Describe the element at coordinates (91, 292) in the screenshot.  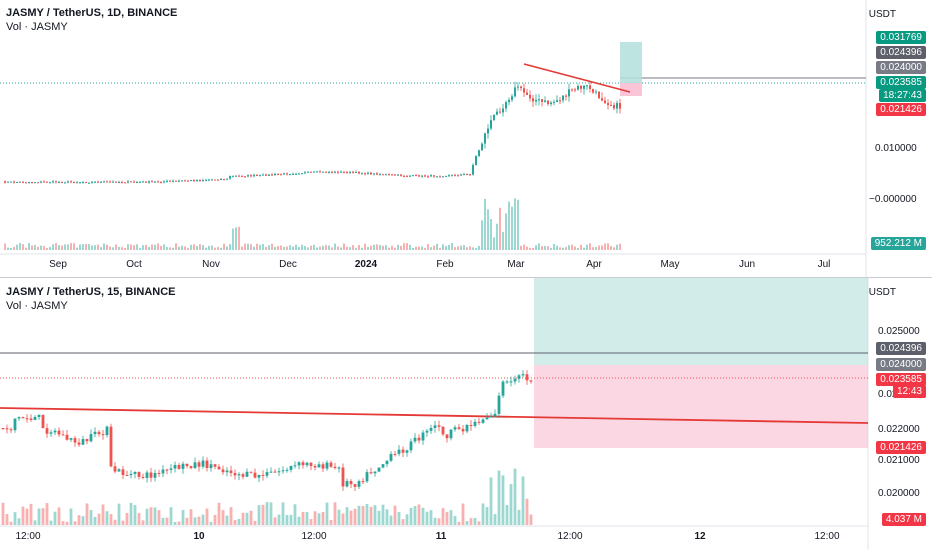
I see `intraday-symbol-title: JASMY / TetherUS, 15, BINANCE` at that location.